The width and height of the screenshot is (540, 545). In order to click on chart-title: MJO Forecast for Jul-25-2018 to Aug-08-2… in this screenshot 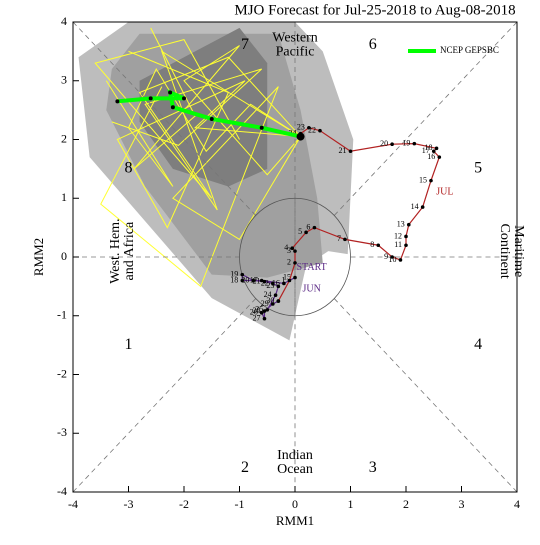, I will do `click(374, 10)`.